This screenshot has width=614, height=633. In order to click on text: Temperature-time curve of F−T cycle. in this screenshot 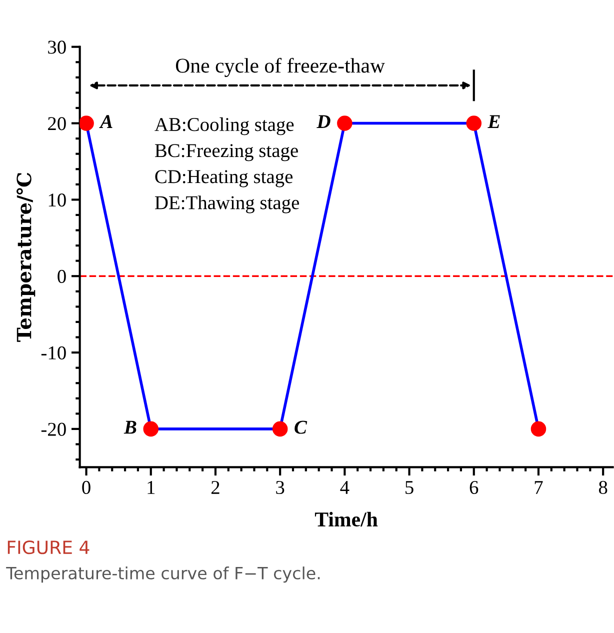, I will do `click(163, 574)`.